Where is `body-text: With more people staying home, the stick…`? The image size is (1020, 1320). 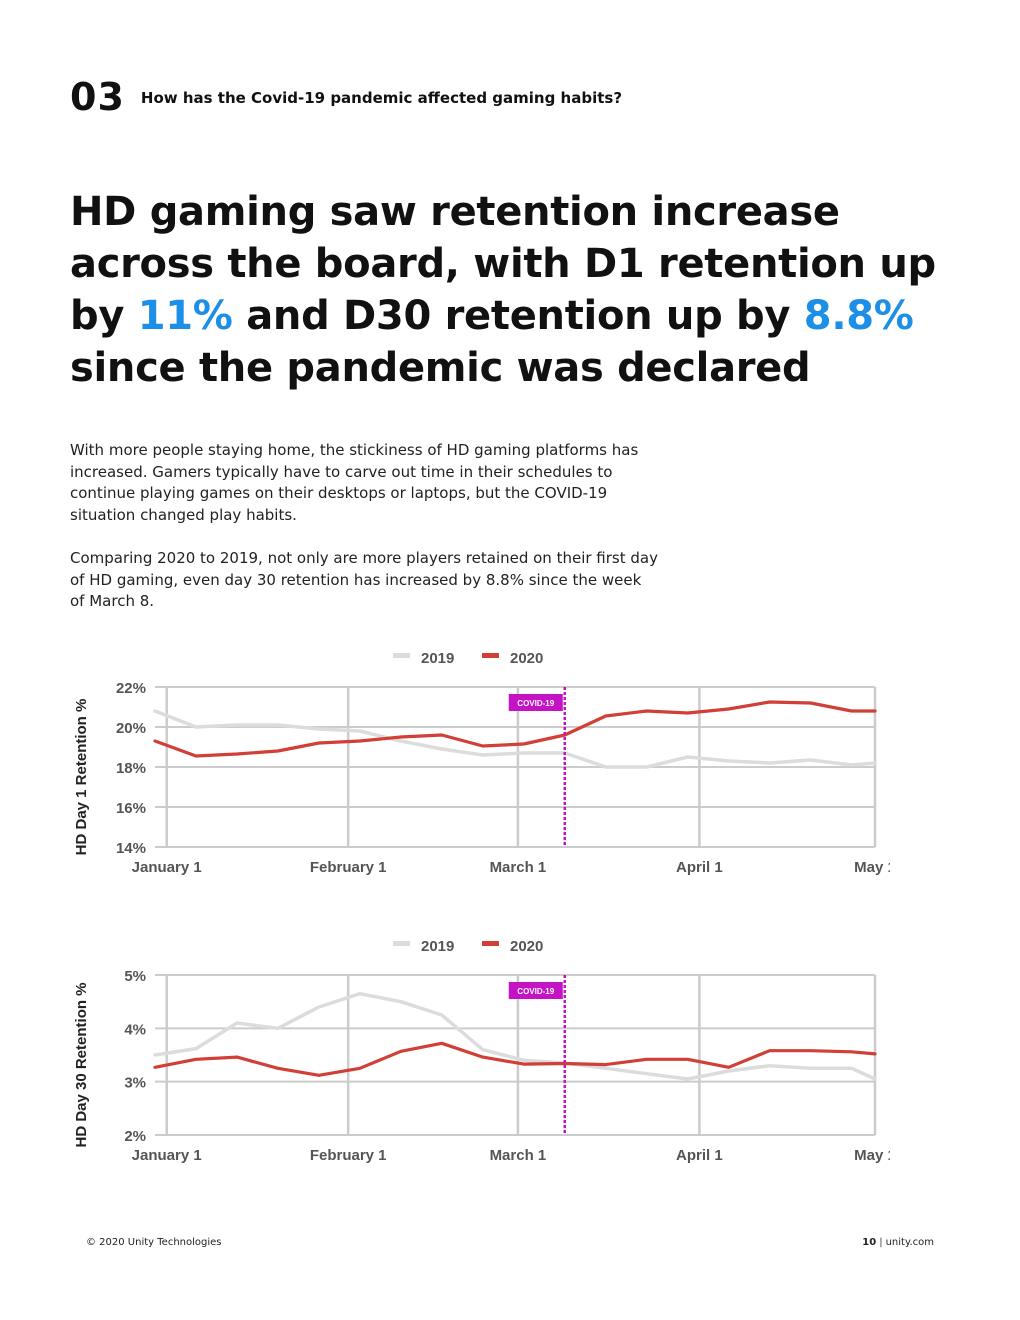
body-text: With more people staying home, the stick… is located at coordinates (365, 537).